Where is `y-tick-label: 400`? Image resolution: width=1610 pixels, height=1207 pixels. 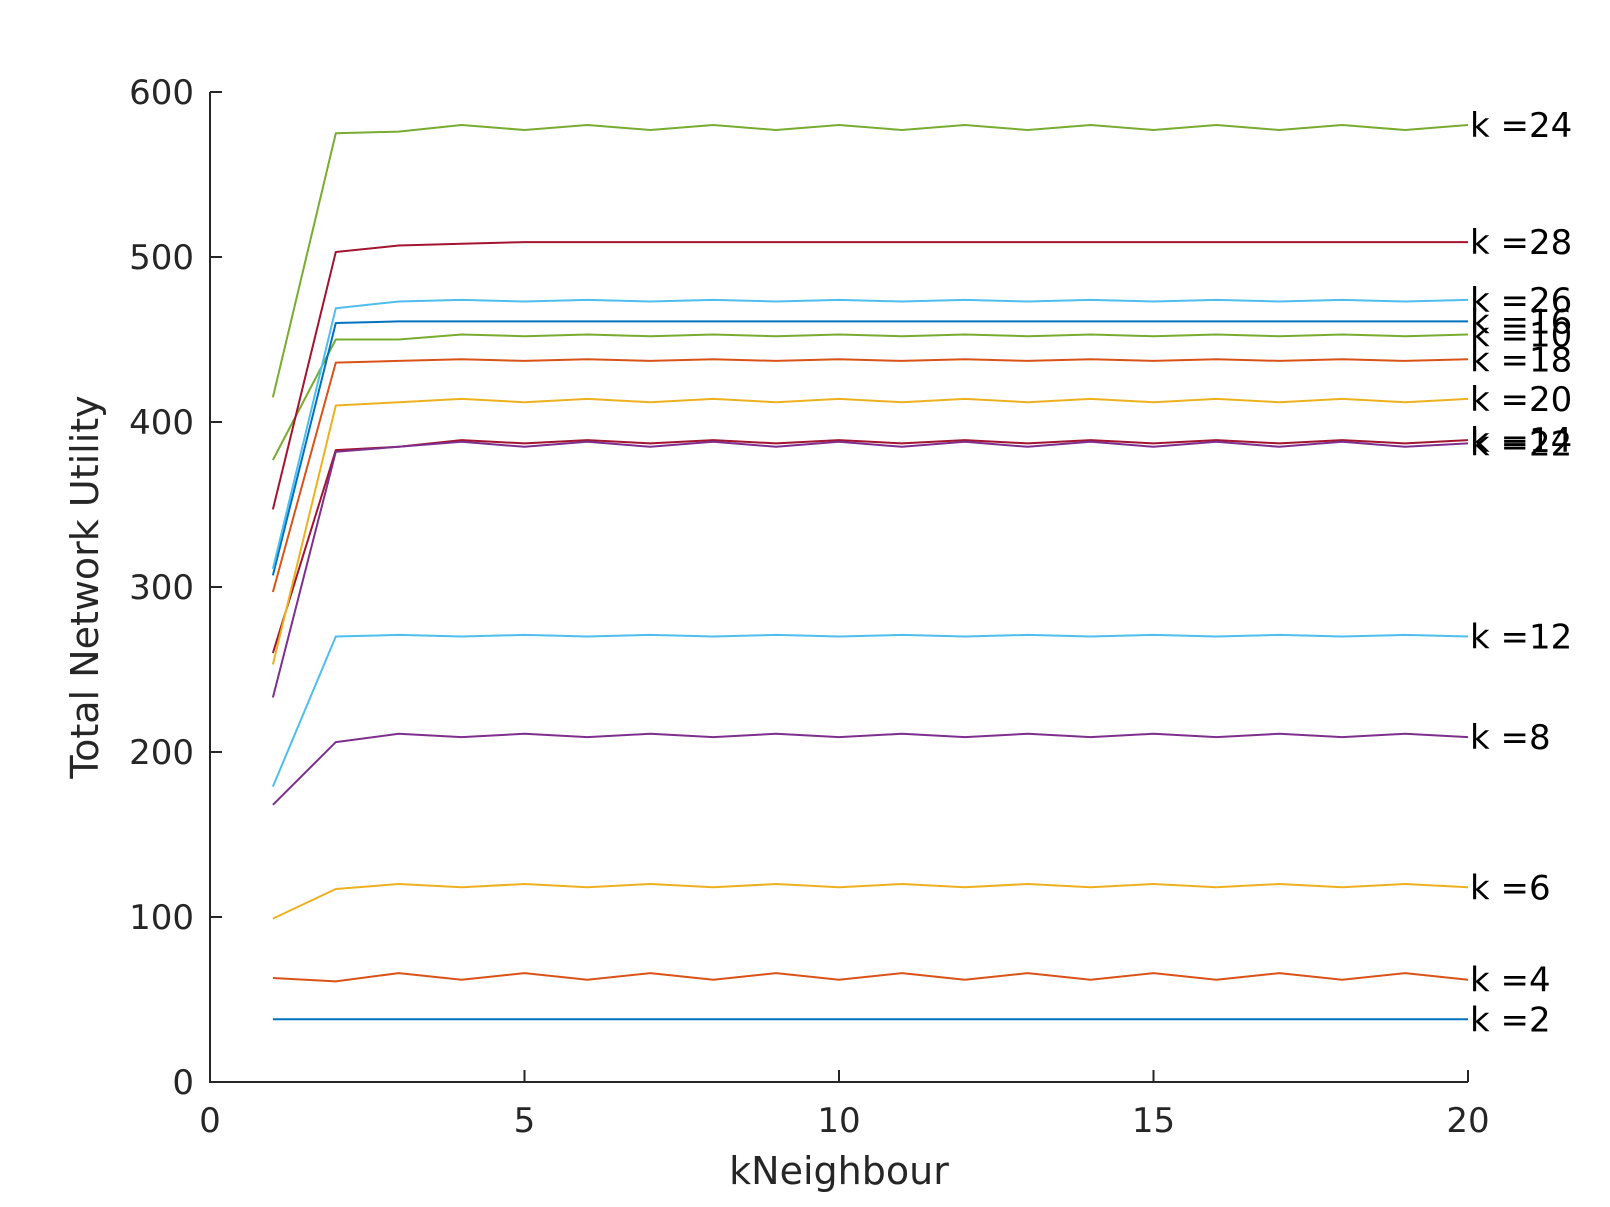 y-tick-label: 400 is located at coordinates (161, 423).